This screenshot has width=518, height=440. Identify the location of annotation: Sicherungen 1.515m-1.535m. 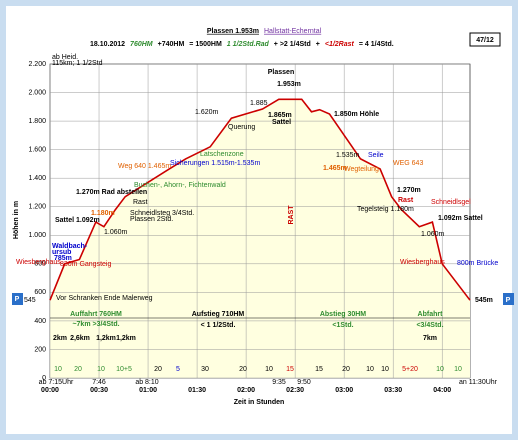
(215, 163).